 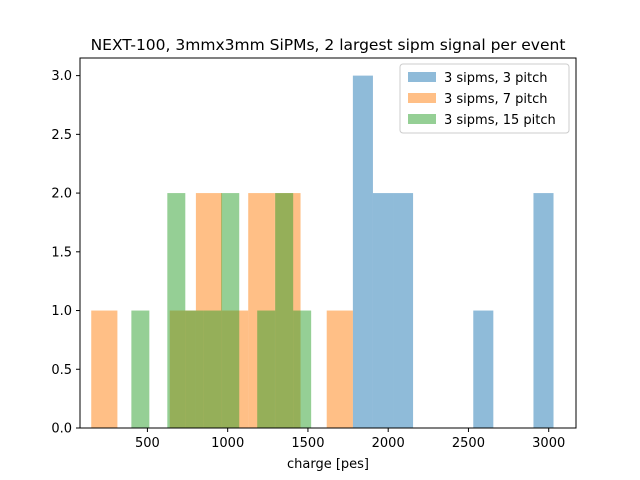 What do you see at coordinates (548, 443) in the screenshot?
I see `x-tick-label: 3000` at bounding box center [548, 443].